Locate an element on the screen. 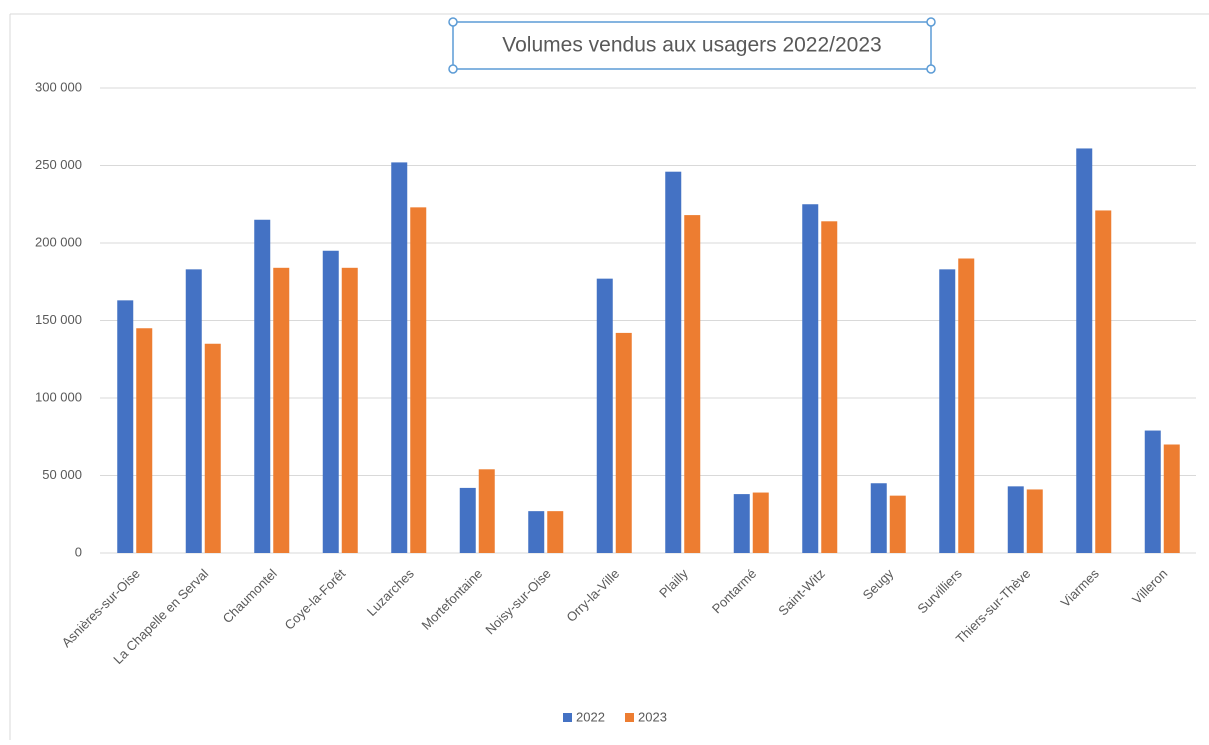  x-tick-label: Seugy is located at coordinates (878, 584).